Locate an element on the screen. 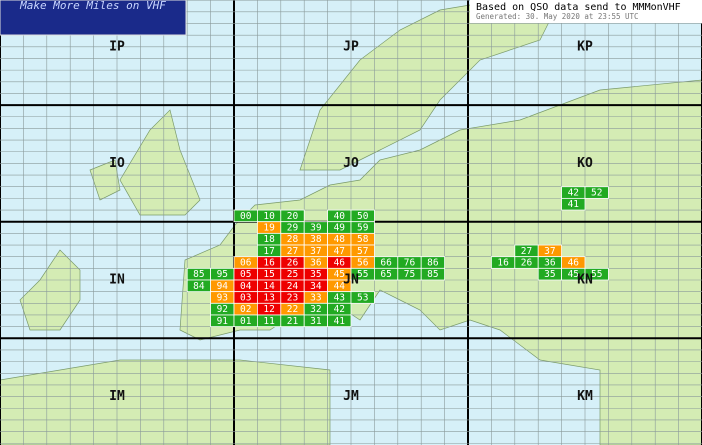 The image size is (702, 445). square-label: 66 is located at coordinates (386, 263).